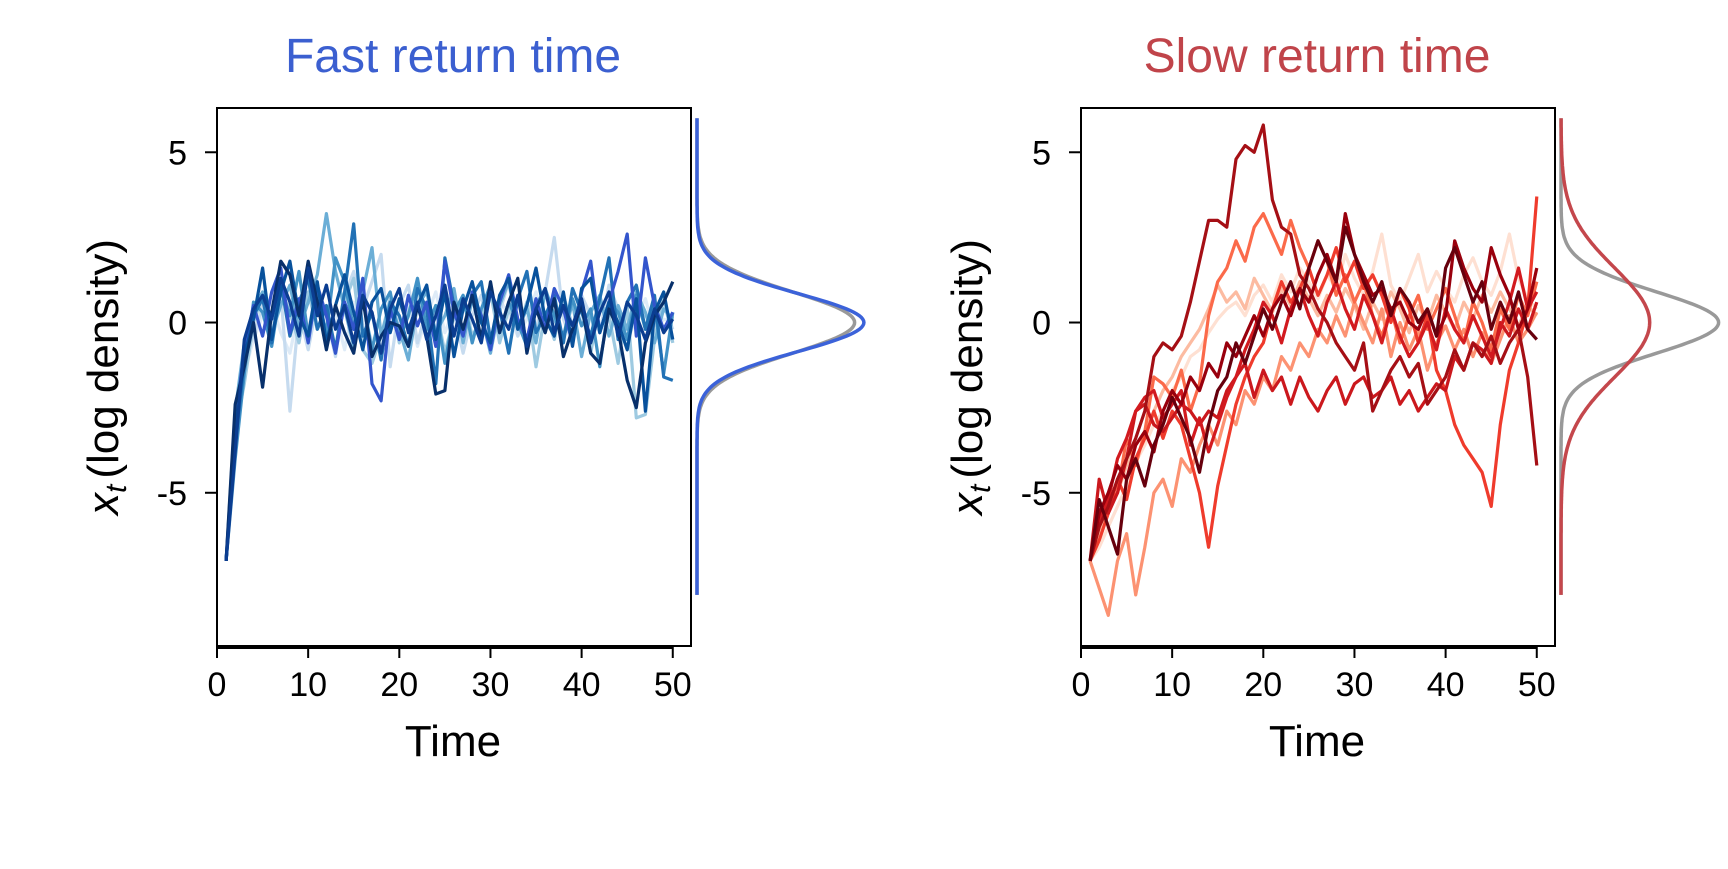 This screenshot has height=869, width=1728. I want to click on y-tick-label-fast-1: 0, so click(177, 324).